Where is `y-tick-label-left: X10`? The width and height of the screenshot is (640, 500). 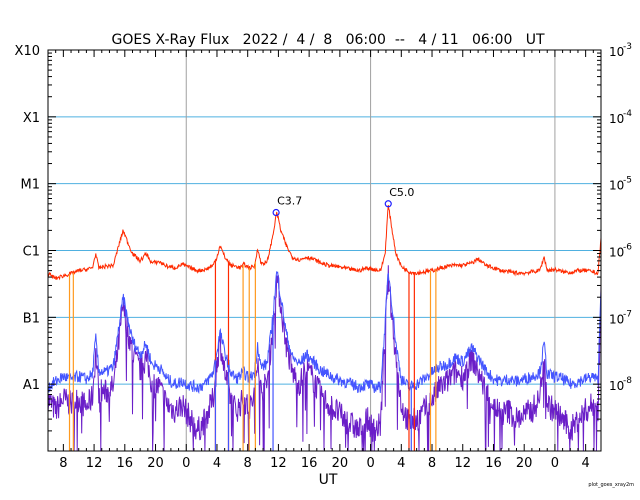
y-tick-label-left: X10 is located at coordinates (27, 51).